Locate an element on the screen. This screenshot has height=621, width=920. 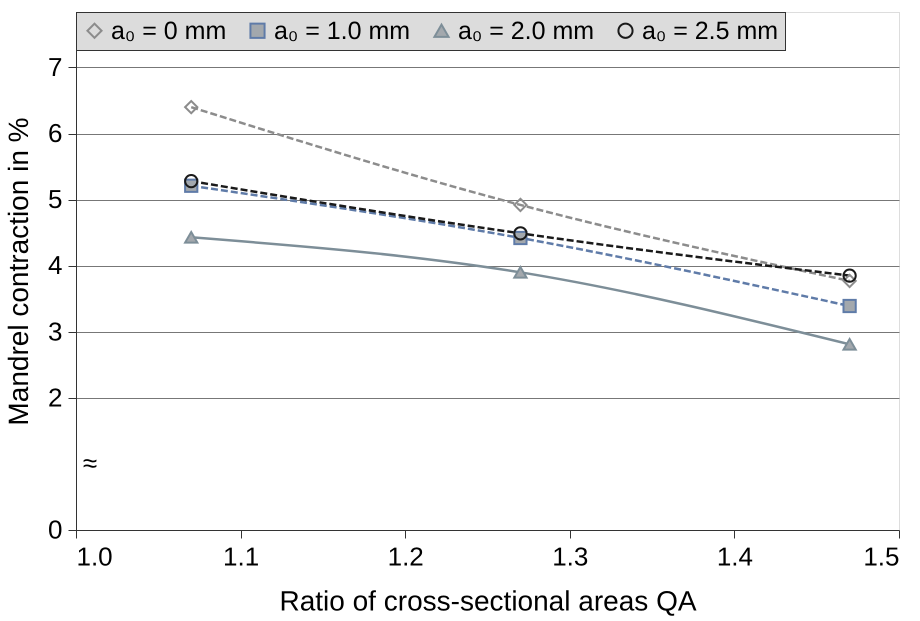
legend-label: a₀ = 2.0 mm is located at coordinates (526, 30).